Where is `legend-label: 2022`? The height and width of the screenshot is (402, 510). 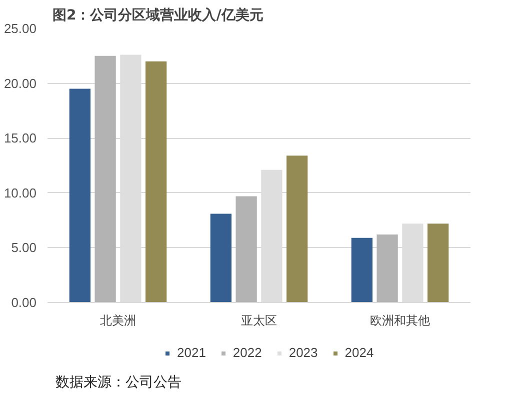
legend-label: 2022 is located at coordinates (247, 352).